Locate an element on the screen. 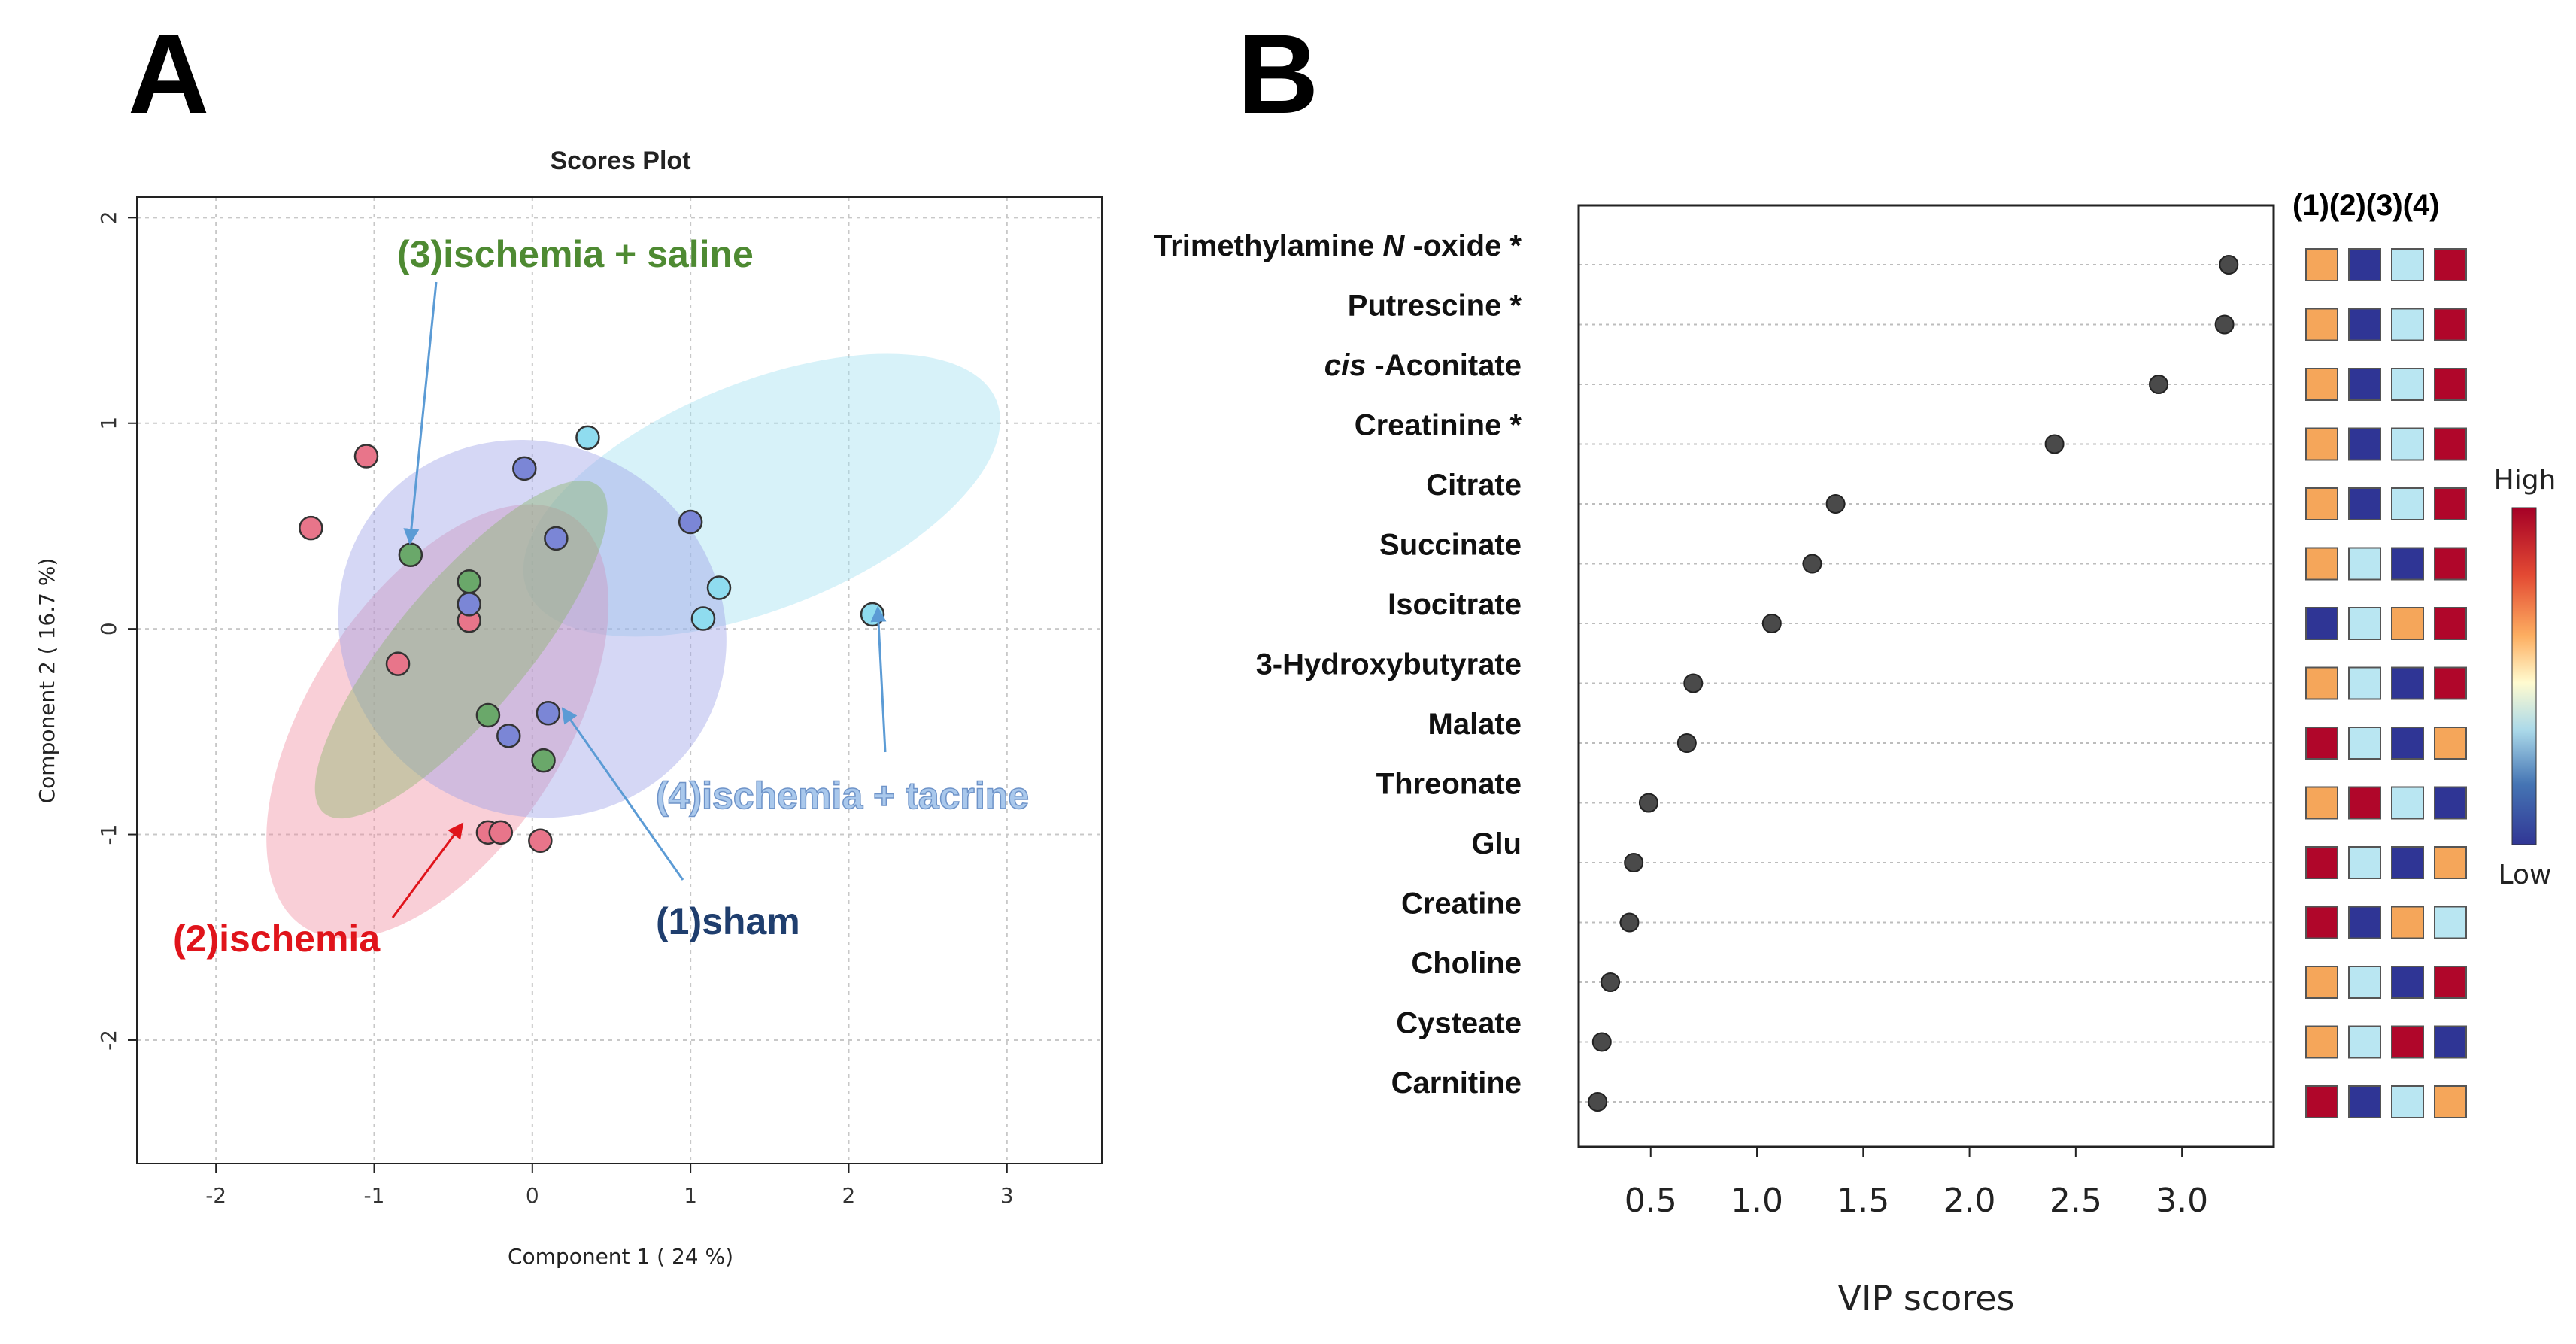 The width and height of the screenshot is (2576, 1344). legend-low: Low is located at coordinates (2525, 875).